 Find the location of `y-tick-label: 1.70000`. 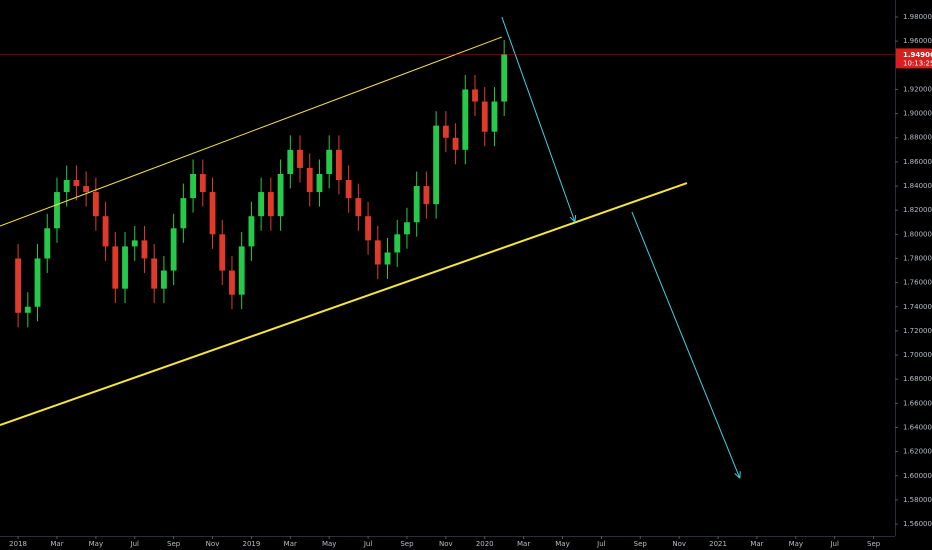

y-tick-label: 1.70000 is located at coordinates (917, 355).